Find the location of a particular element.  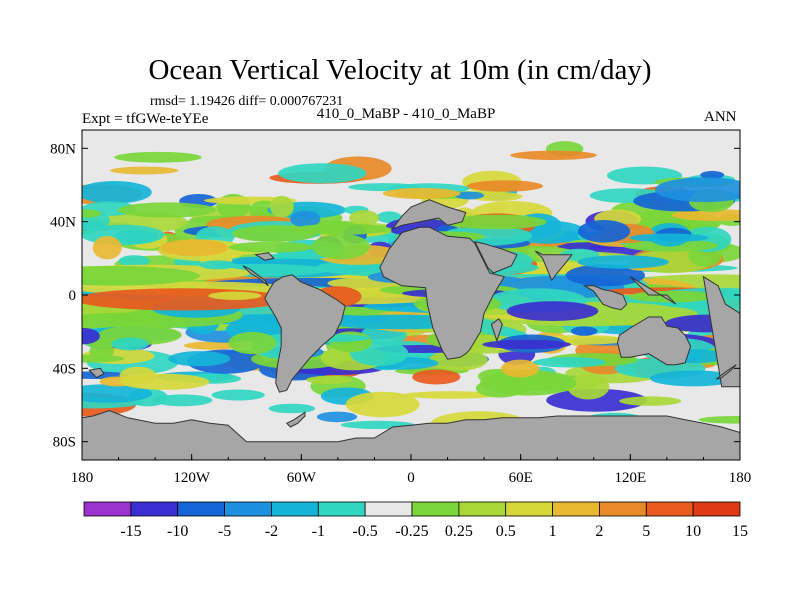

land-australia is located at coordinates (654, 341).